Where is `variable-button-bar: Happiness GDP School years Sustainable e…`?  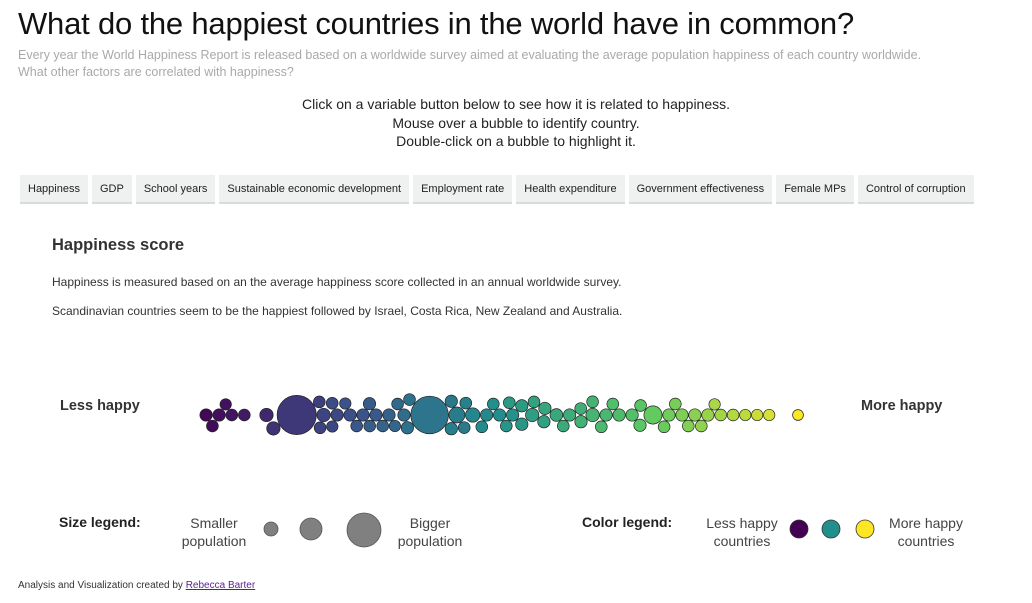 variable-button-bar: Happiness GDP School years Sustainable e… is located at coordinates (497, 189).